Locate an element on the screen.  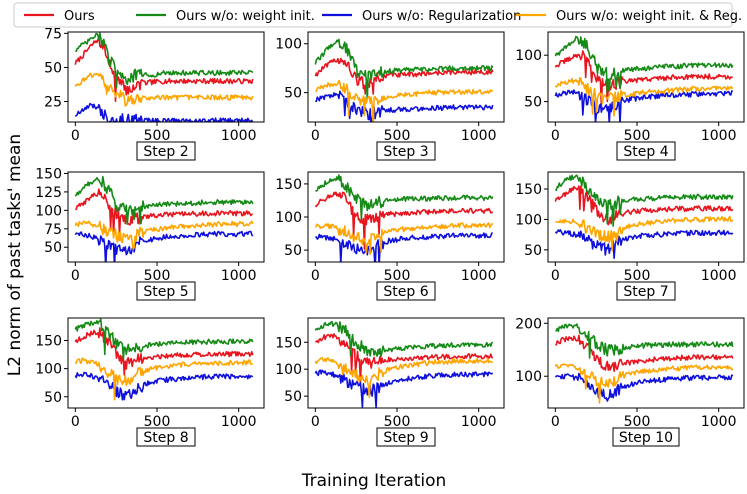
step-label: Step 5 is located at coordinates (165, 292).